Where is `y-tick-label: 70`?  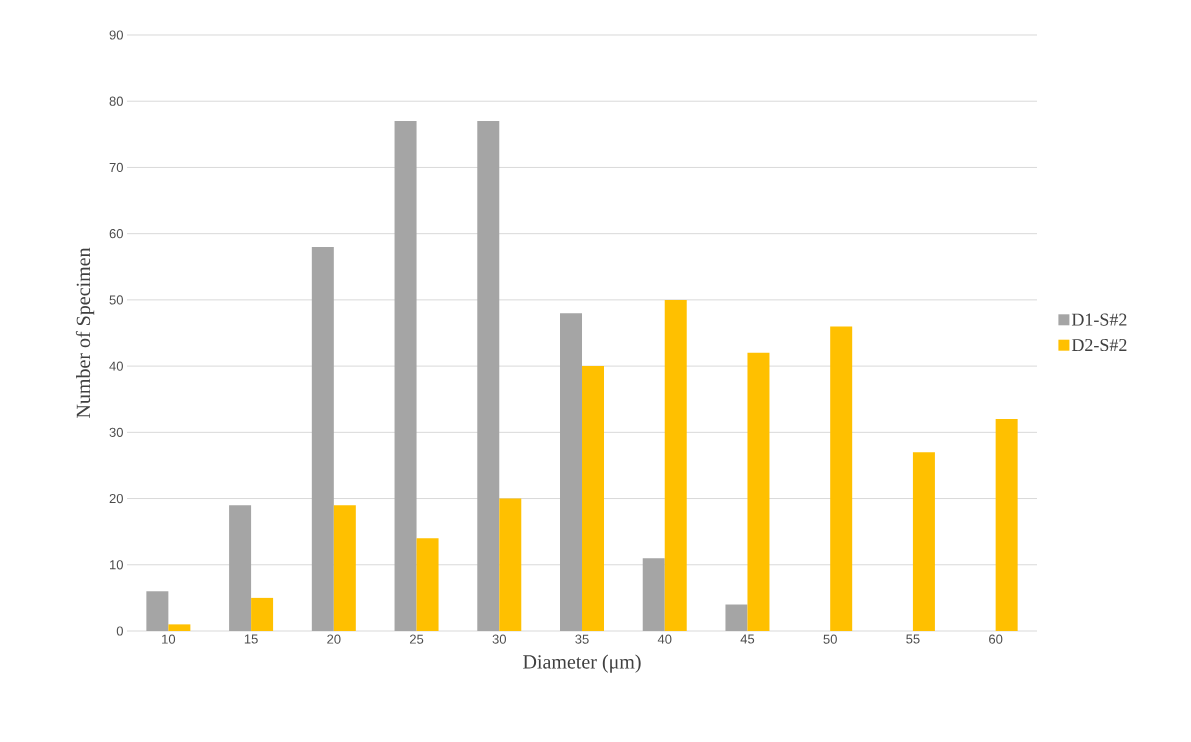
y-tick-label: 70 is located at coordinates (116, 167).